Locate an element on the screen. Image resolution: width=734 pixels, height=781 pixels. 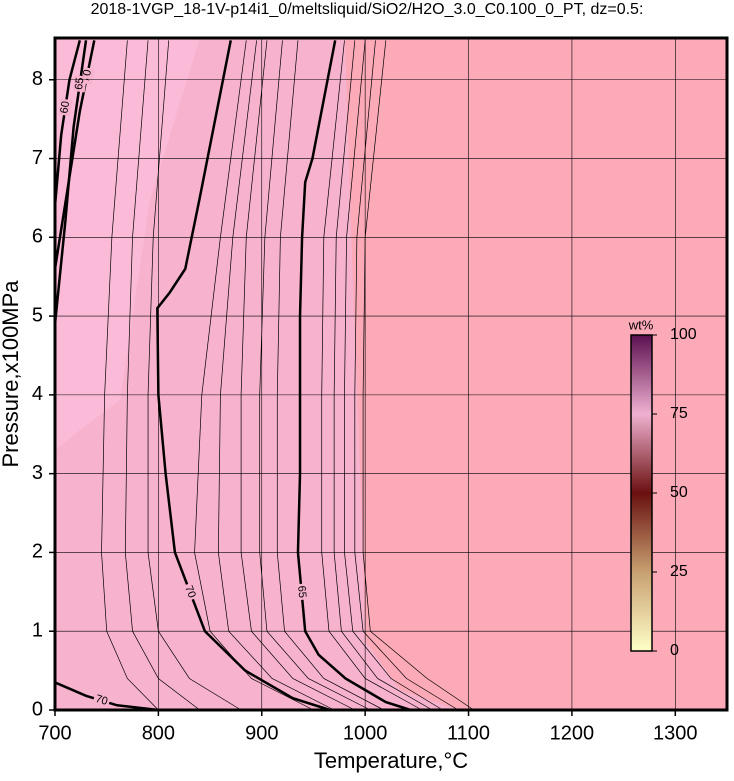
x-tick-label: 800 is located at coordinates (158, 733).